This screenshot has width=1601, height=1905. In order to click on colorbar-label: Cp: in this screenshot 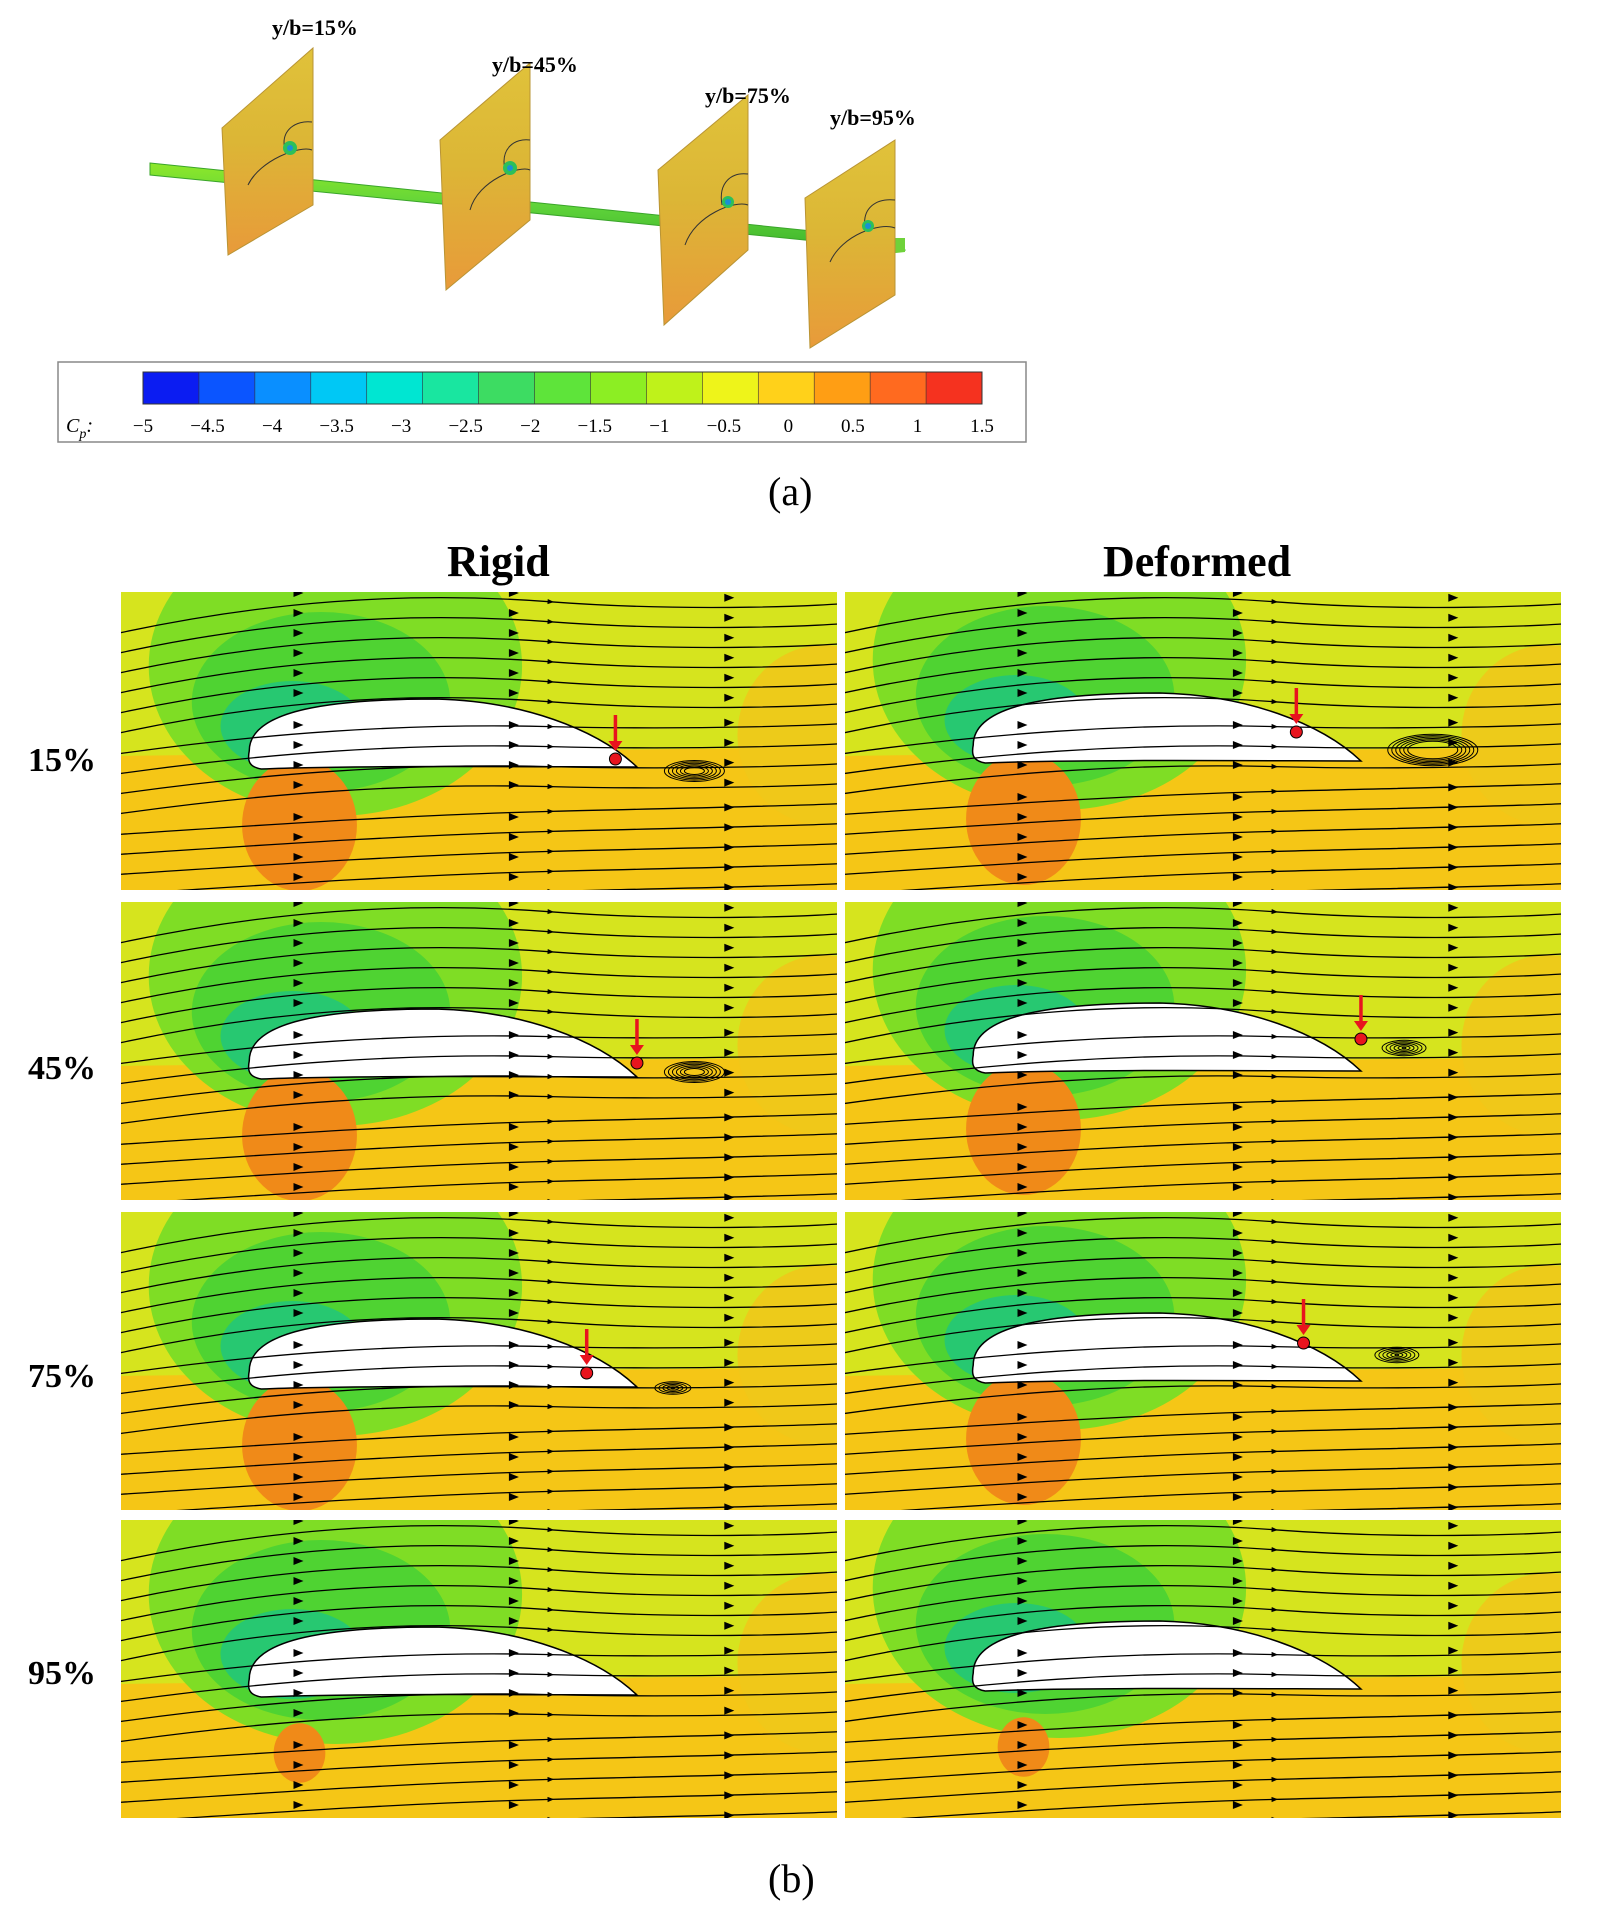, I will do `click(79, 428)`.